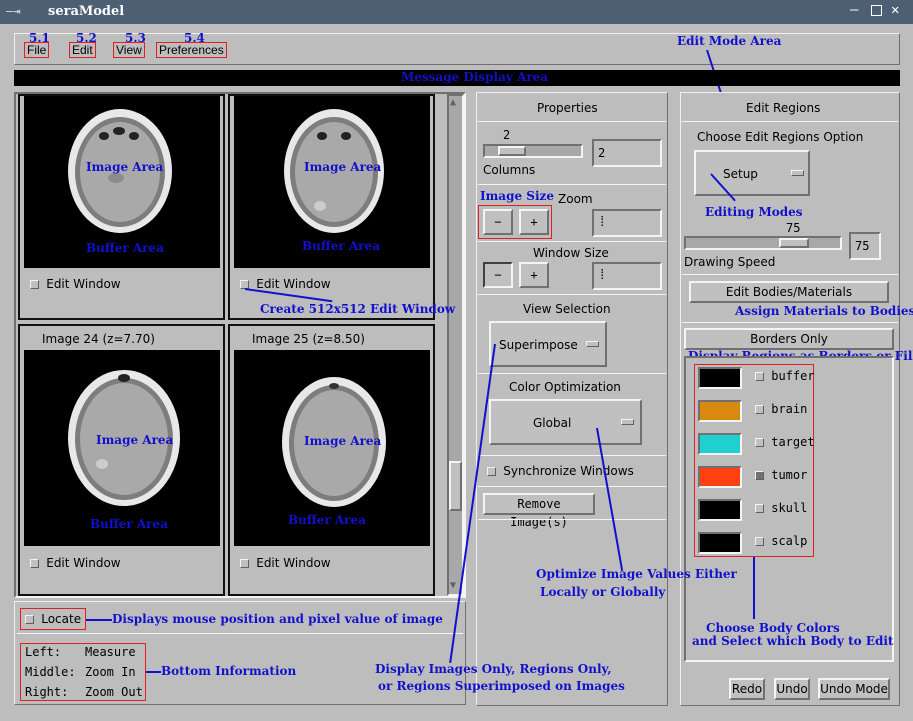  I want to click on columns-slider-thumb, so click(512, 151).